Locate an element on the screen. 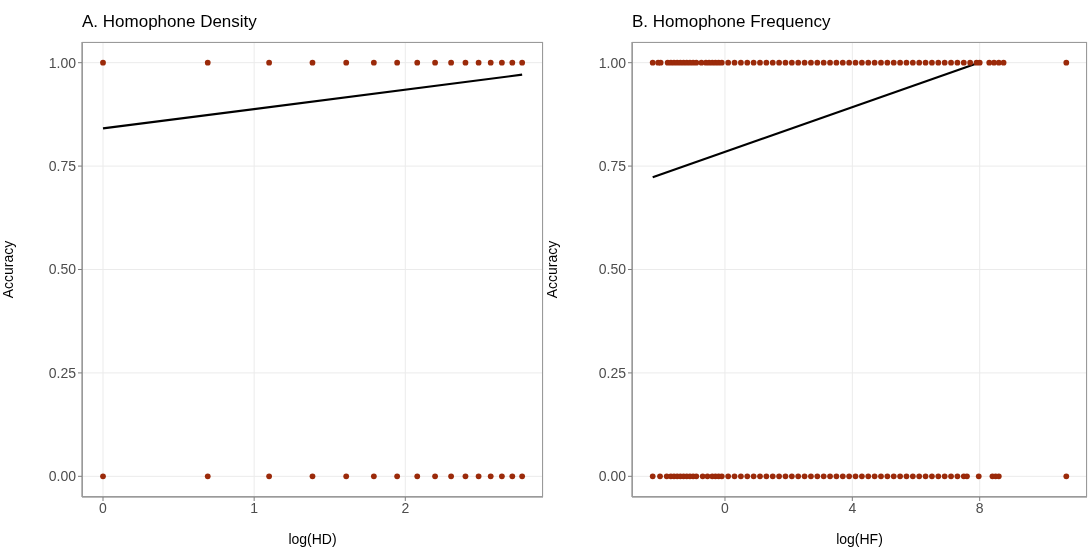  chart-title: A. Homophone Density is located at coordinates (169, 22).